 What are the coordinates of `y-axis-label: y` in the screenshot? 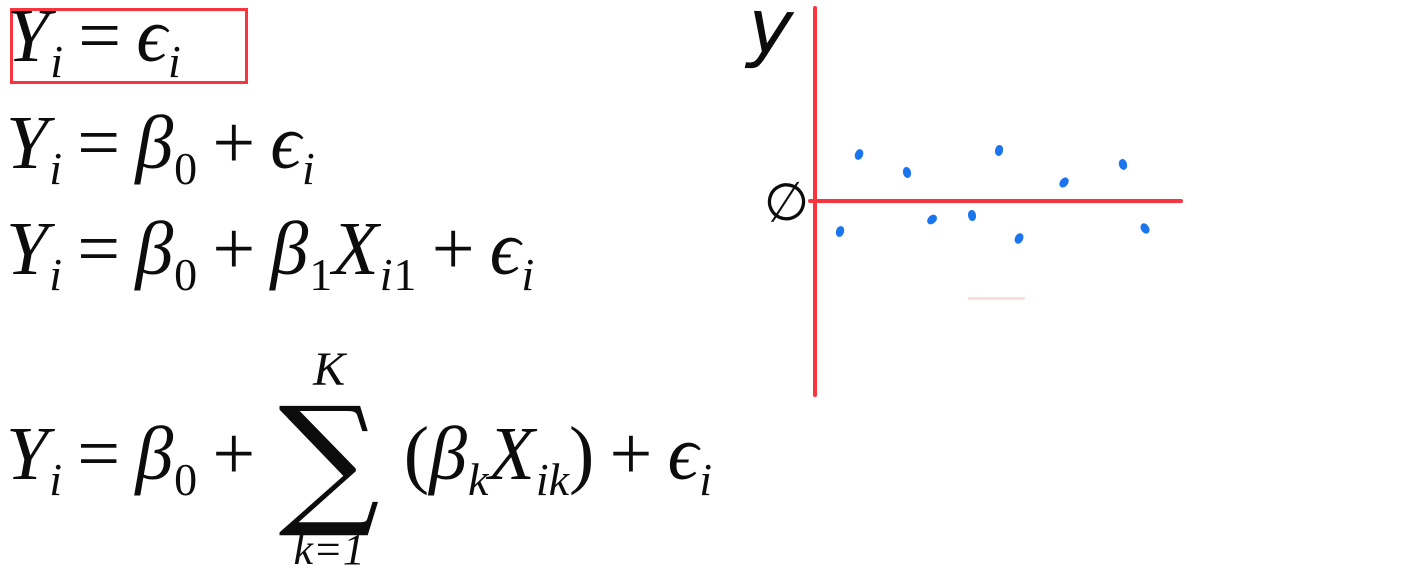 It's located at (770, 36).